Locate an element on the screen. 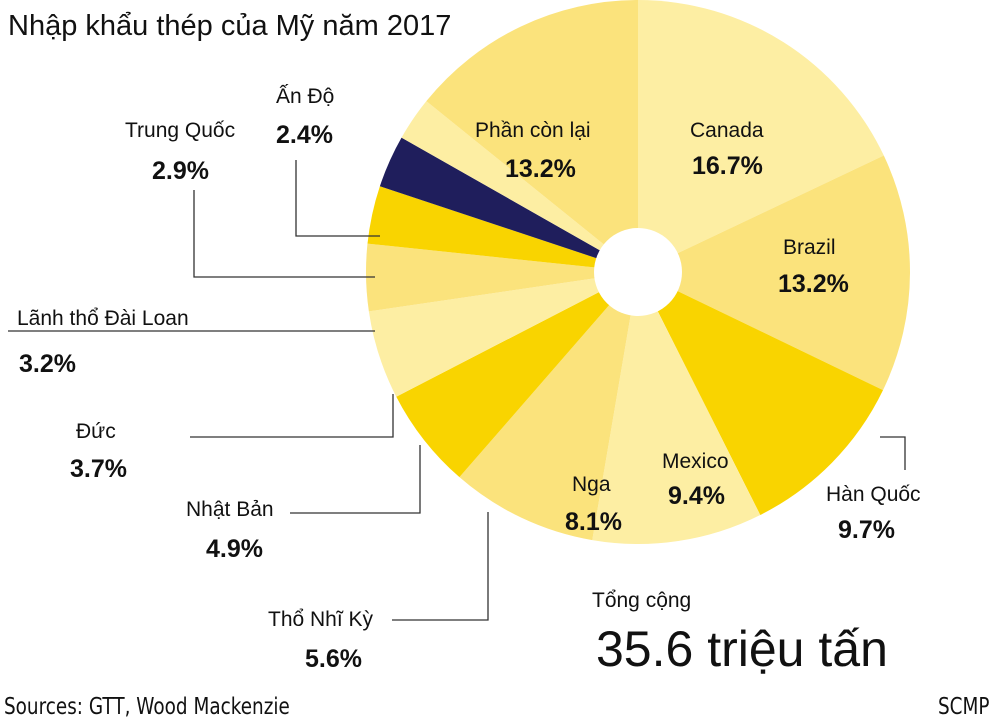 This screenshot has height=725, width=1000. slice-ấn-độ is located at coordinates (519, 186).